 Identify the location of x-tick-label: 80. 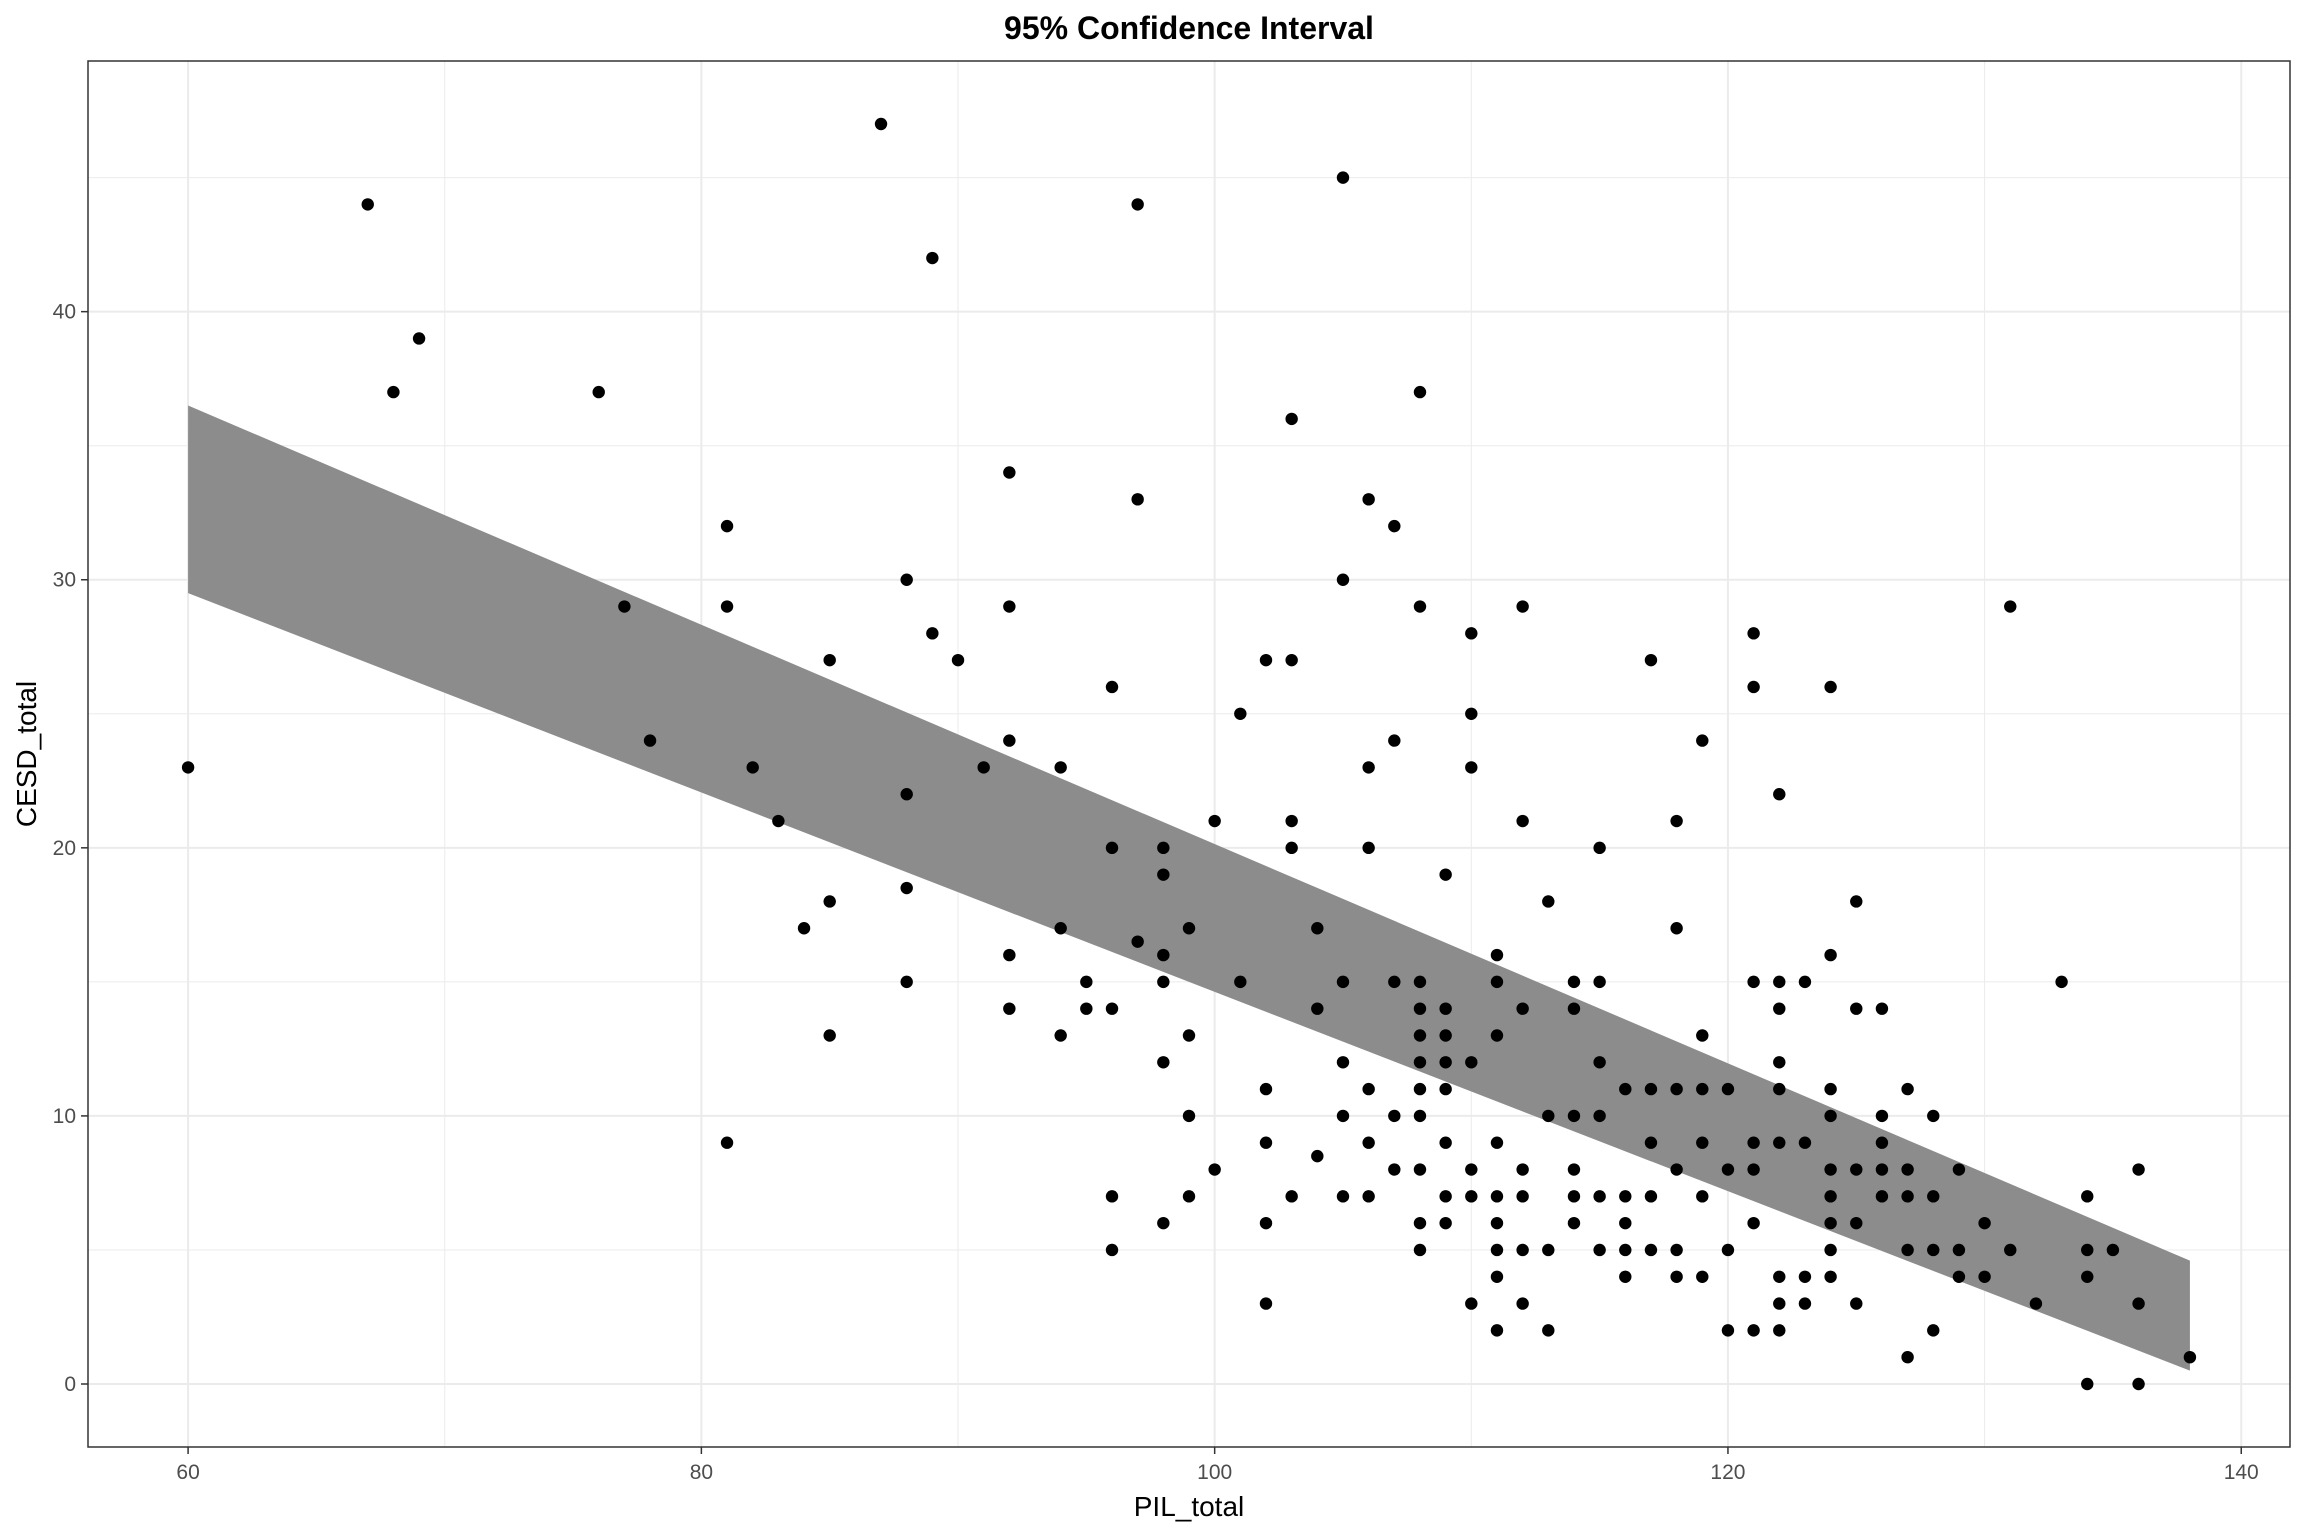
(701, 1472).